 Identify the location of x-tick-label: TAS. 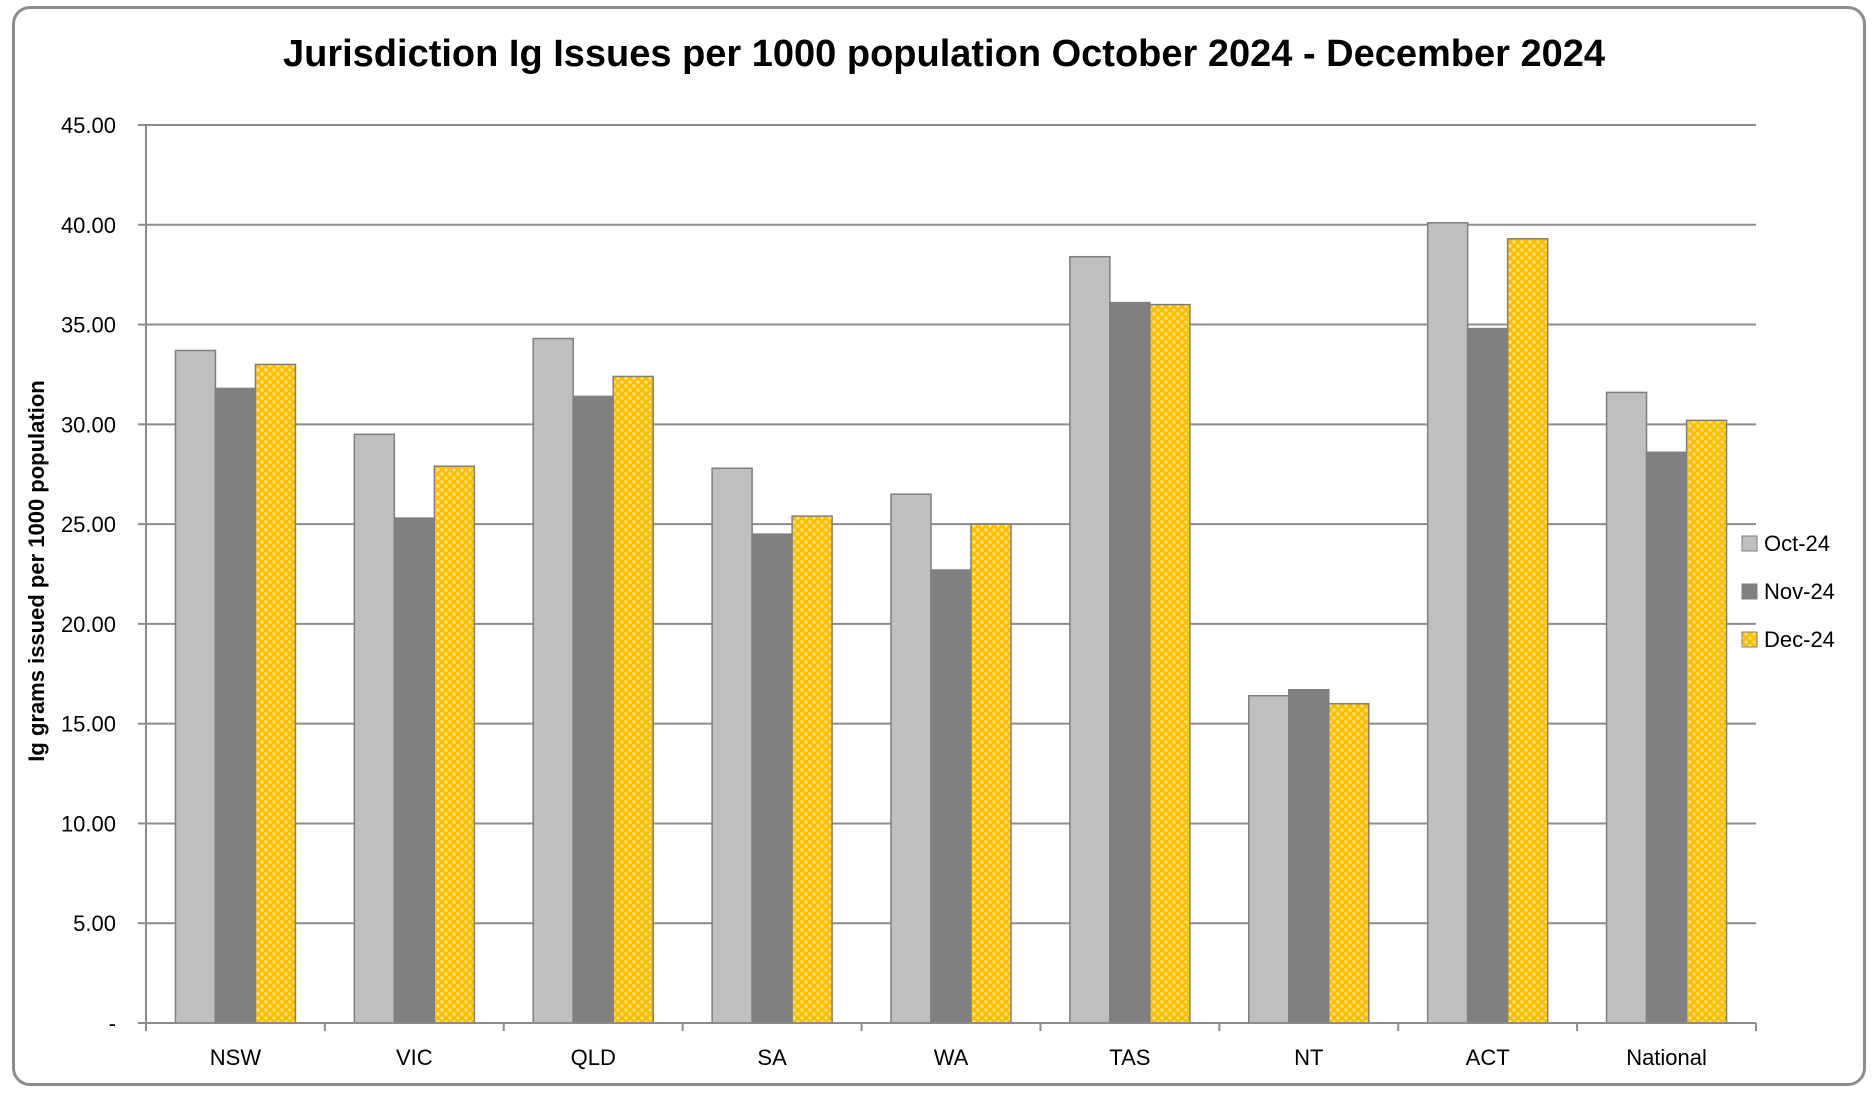
(1129, 1057).